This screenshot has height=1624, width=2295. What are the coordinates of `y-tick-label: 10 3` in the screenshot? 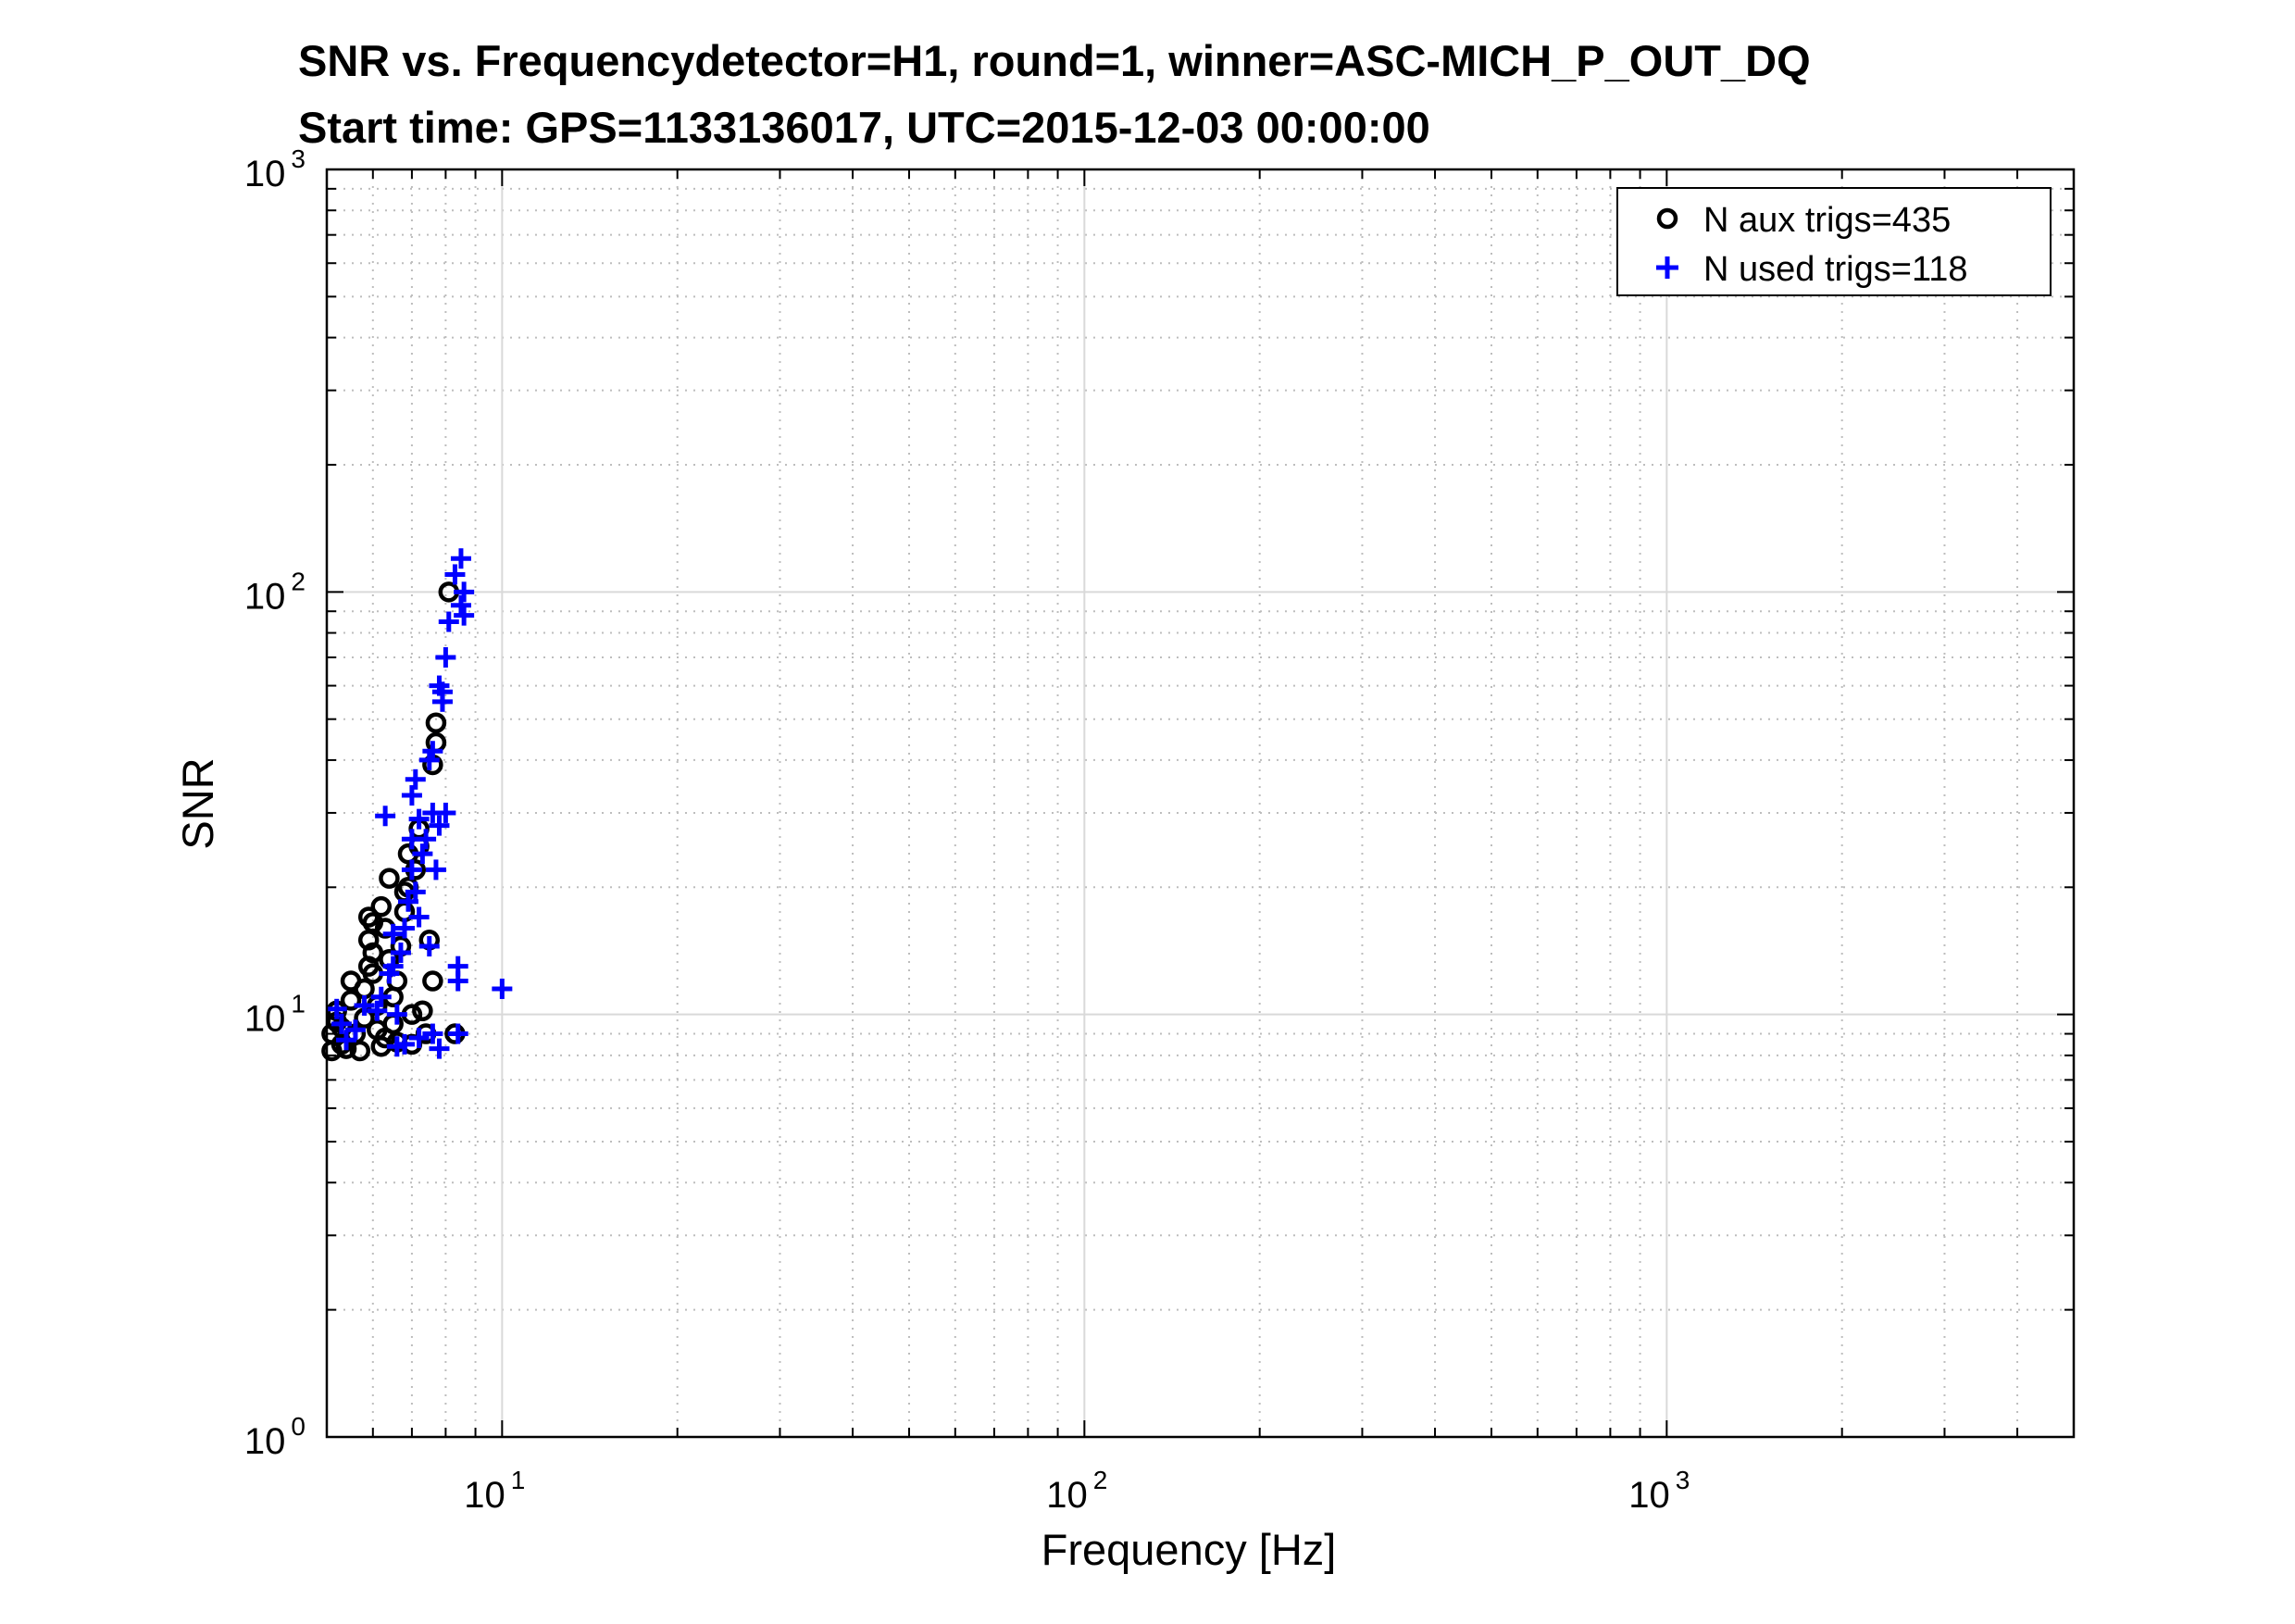 It's located at (275, 169).